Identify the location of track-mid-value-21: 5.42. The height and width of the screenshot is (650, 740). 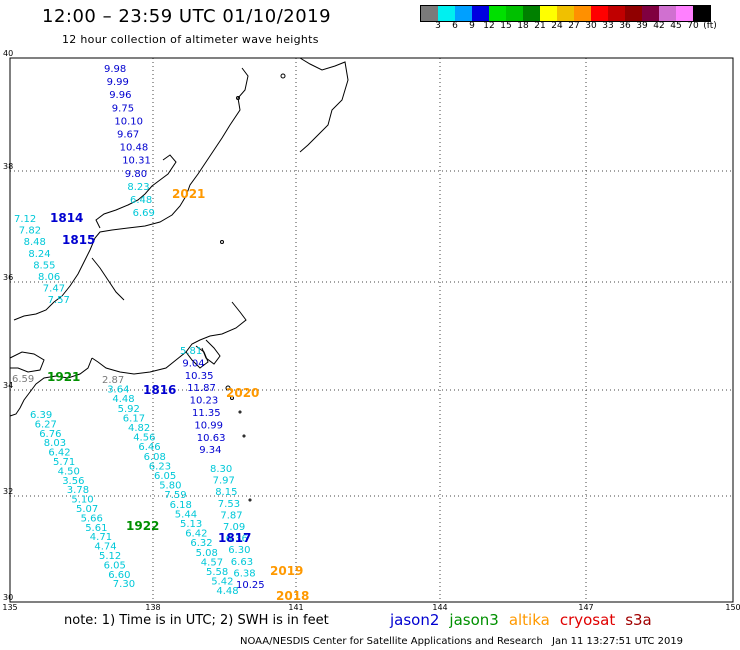
(222, 582).